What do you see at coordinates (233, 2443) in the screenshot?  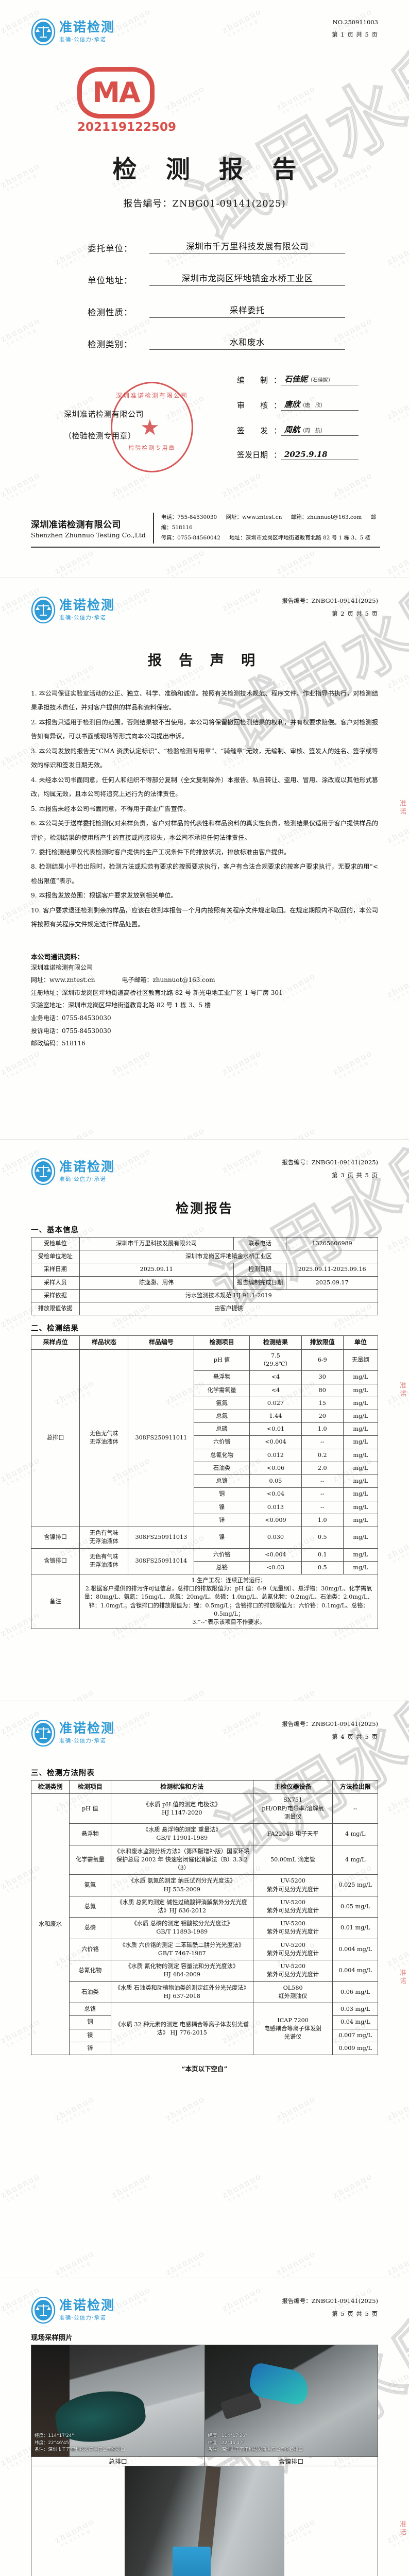 I see `latitude-value: 22°46'47"` at bounding box center [233, 2443].